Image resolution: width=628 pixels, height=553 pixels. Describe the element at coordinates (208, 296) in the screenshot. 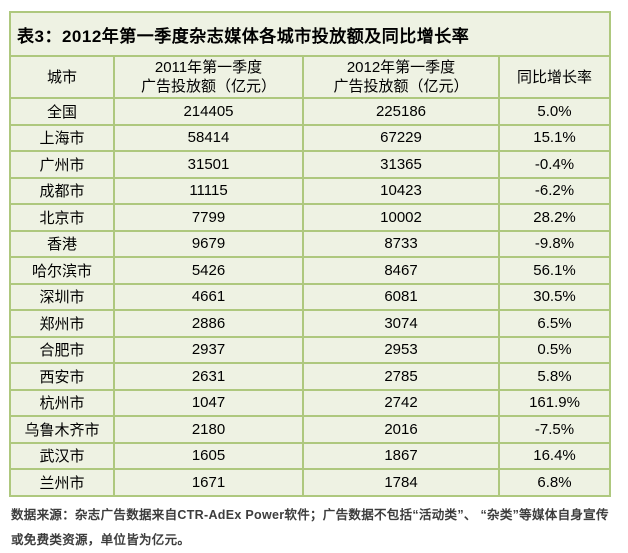

I see `cell-y2011: 4661` at that location.